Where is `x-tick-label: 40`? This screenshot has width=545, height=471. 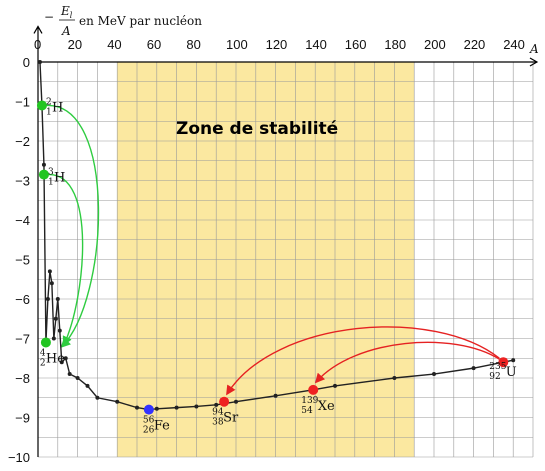 x-tick-label: 40 is located at coordinates (114, 44).